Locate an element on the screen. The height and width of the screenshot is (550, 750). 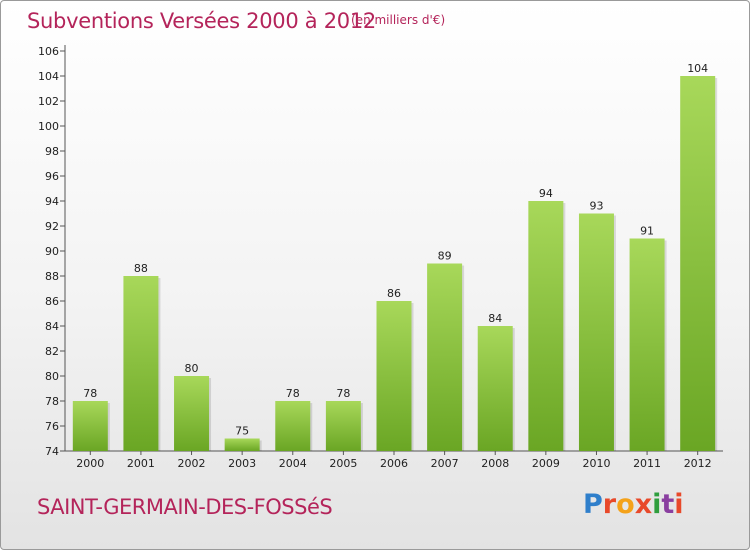
data-label: 93 is located at coordinates (596, 206).